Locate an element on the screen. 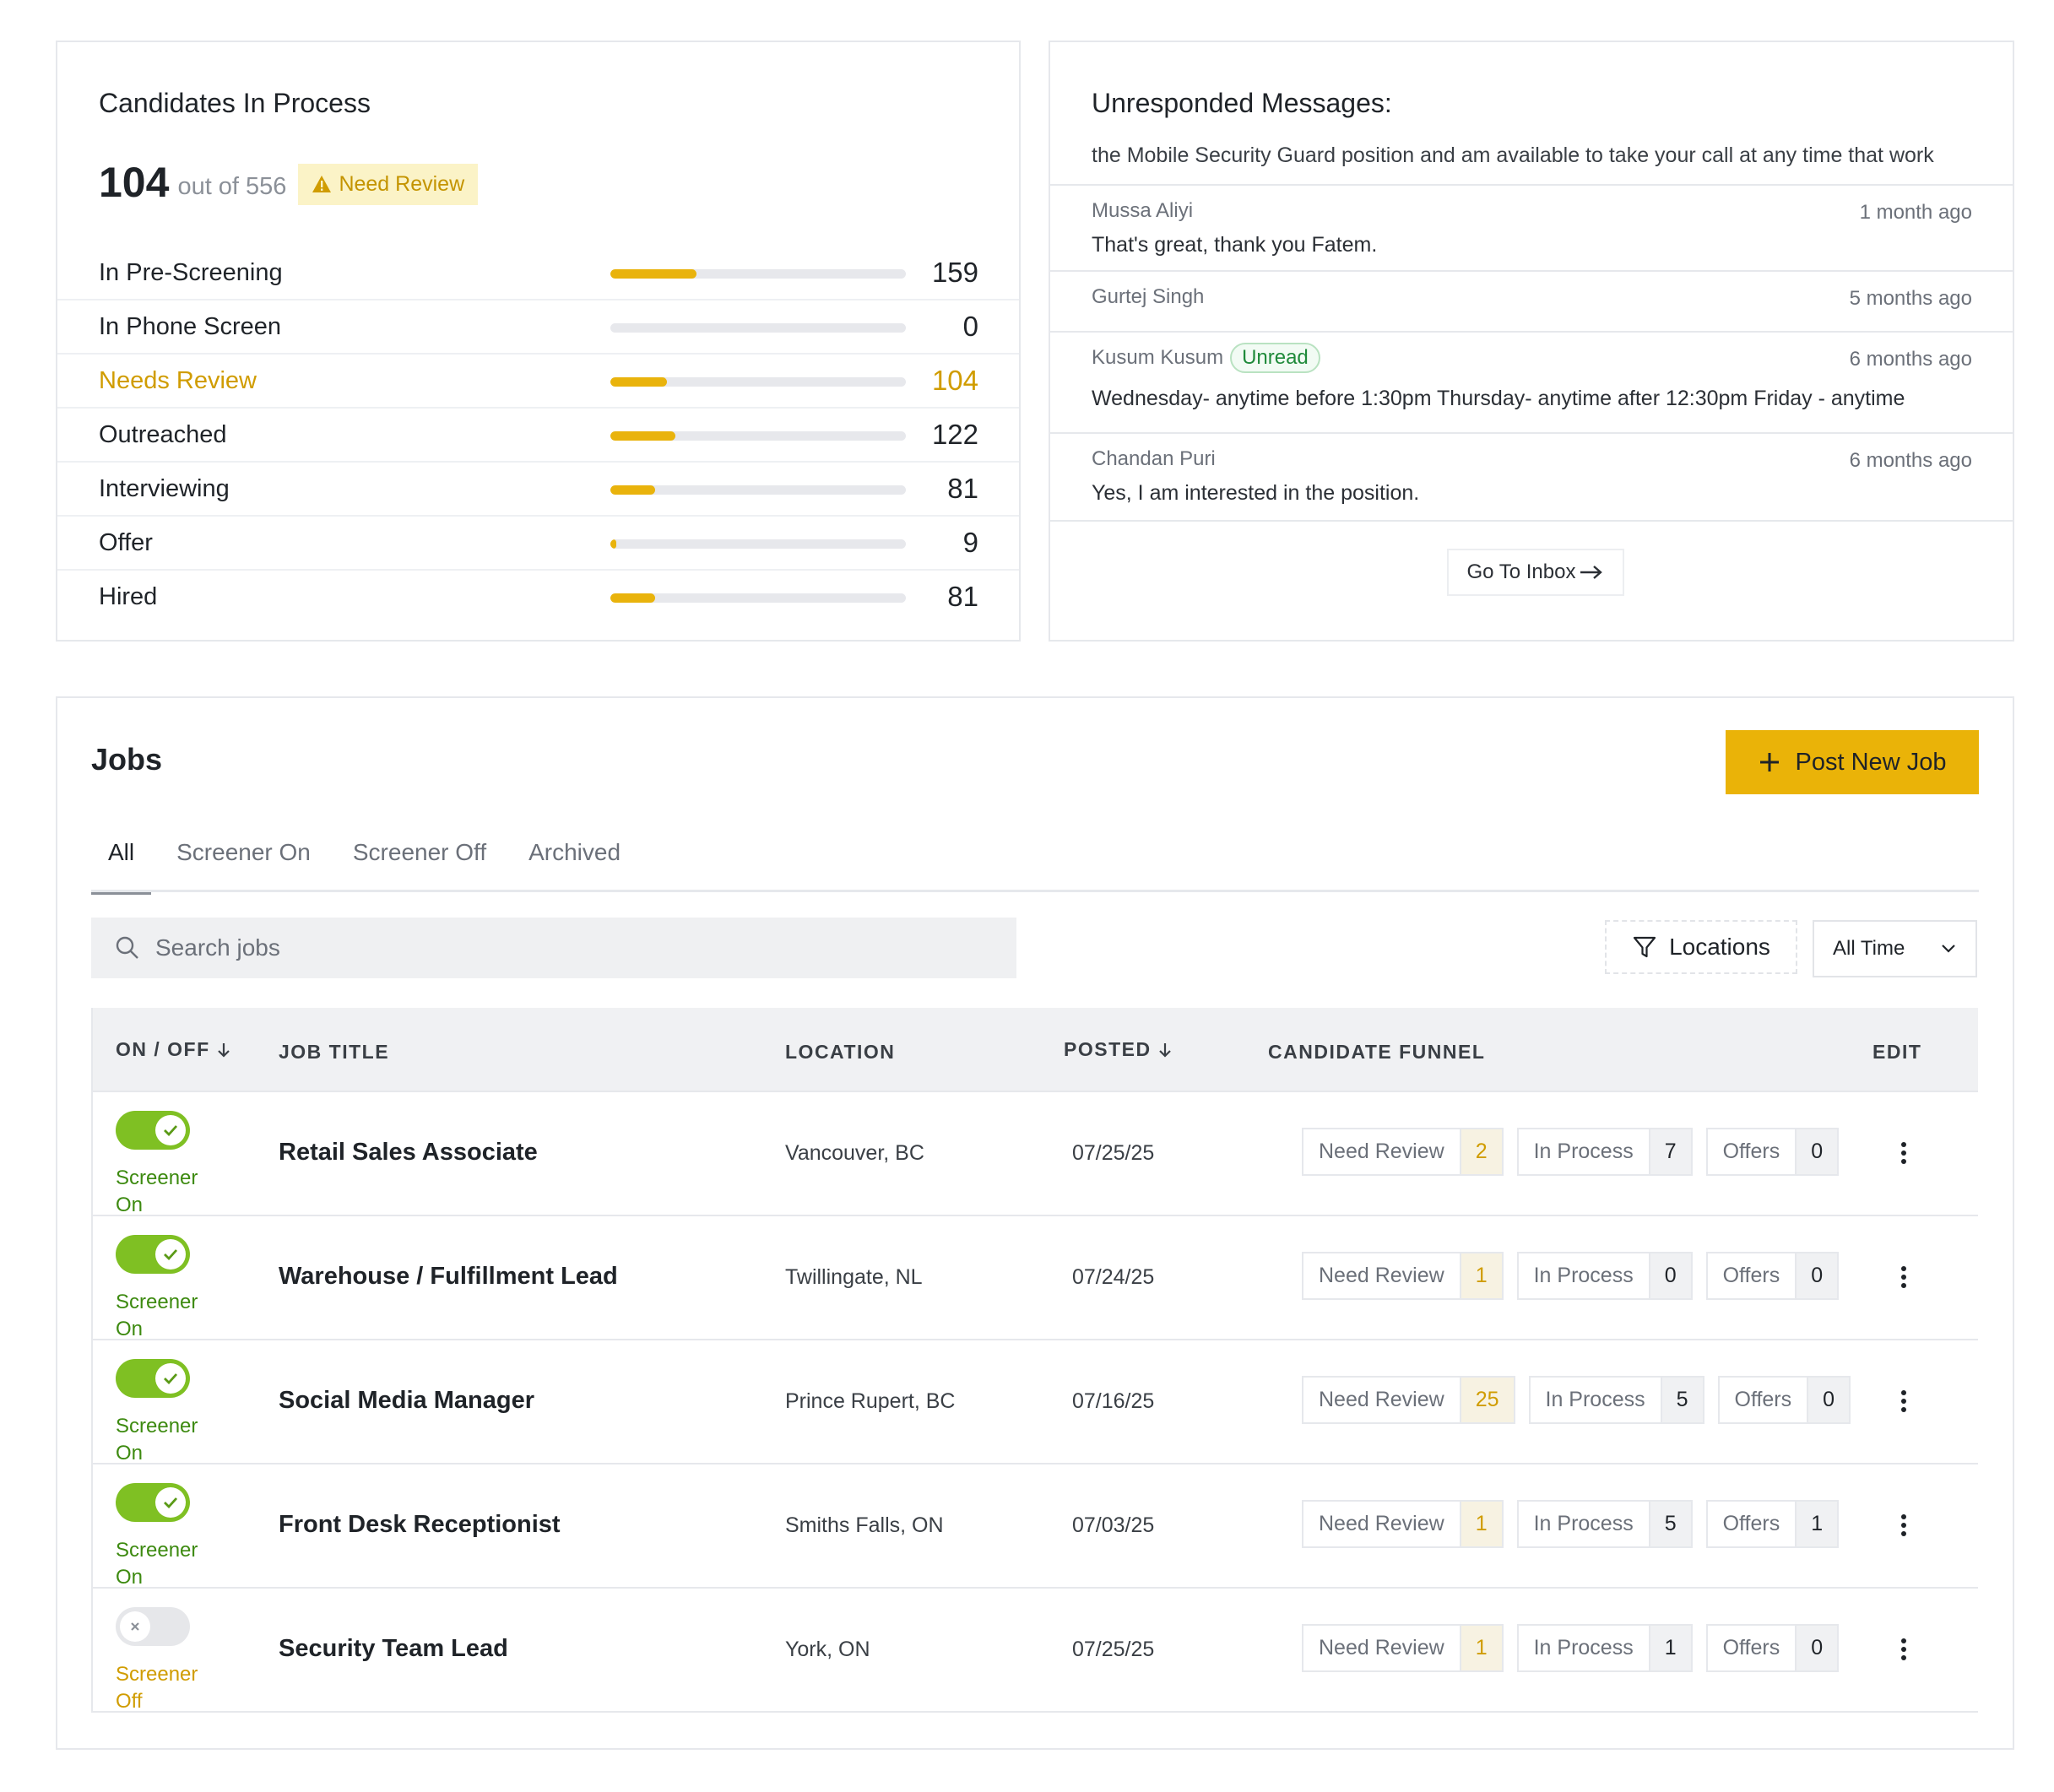 Image resolution: width=2054 pixels, height=1792 pixels. sort-down-icon is located at coordinates (223, 1050).